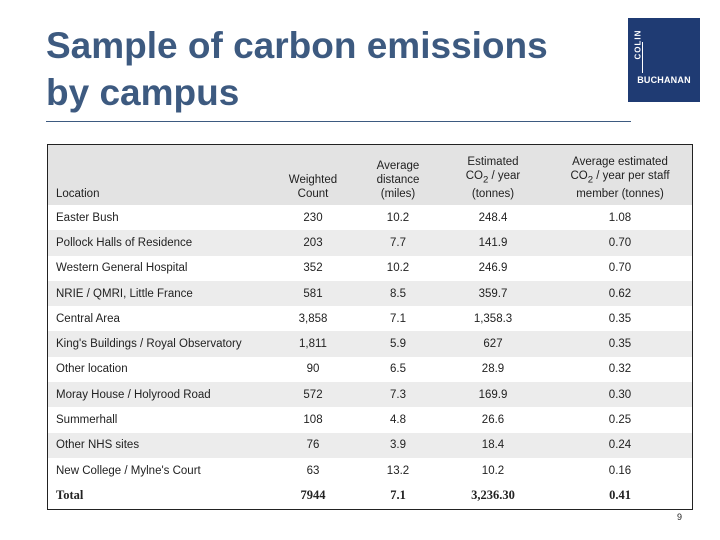  I want to click on table-total-row: Total 7944 7.1 3,236.30 0.41, so click(370, 495).